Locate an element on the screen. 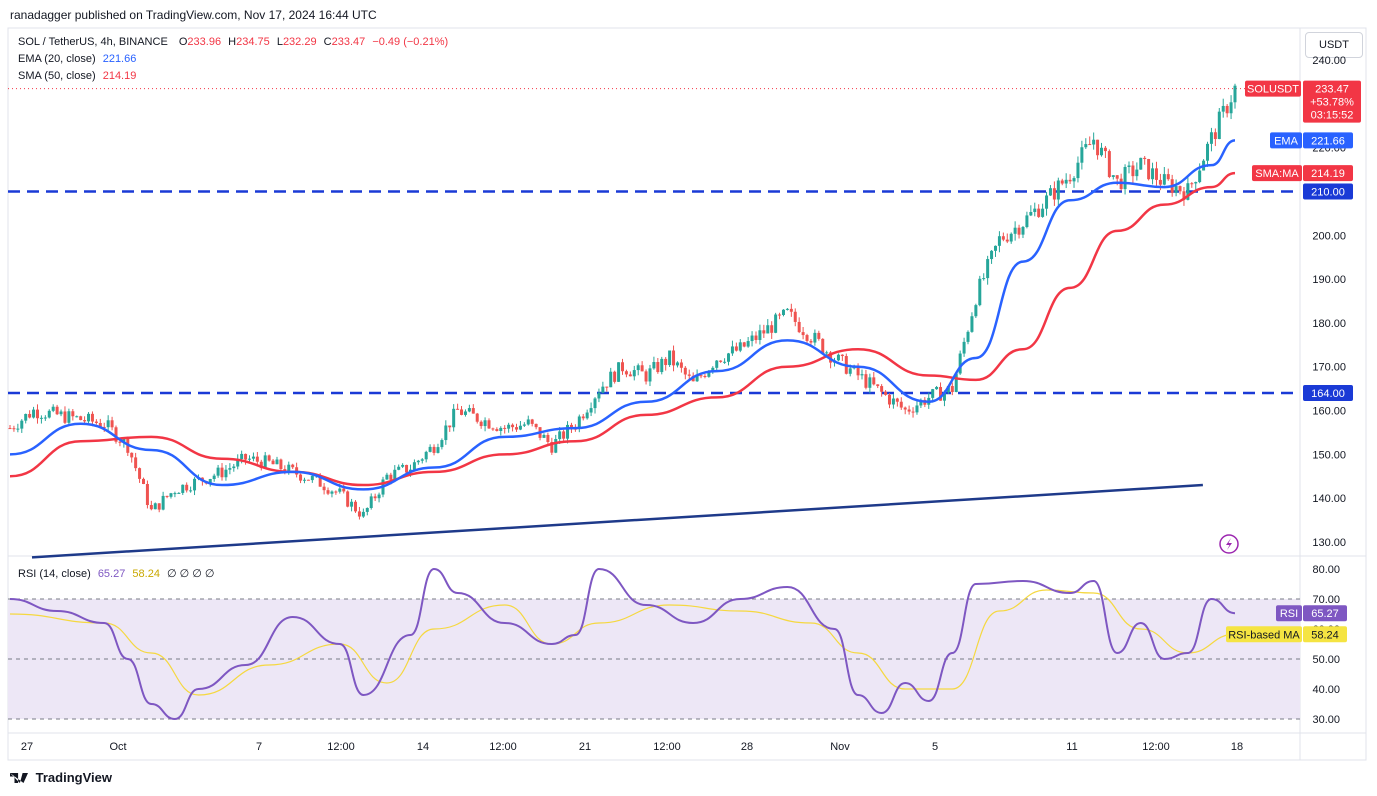 The height and width of the screenshot is (796, 1377). ema-legend: EMA (20, close) 221.66 is located at coordinates (77, 59).